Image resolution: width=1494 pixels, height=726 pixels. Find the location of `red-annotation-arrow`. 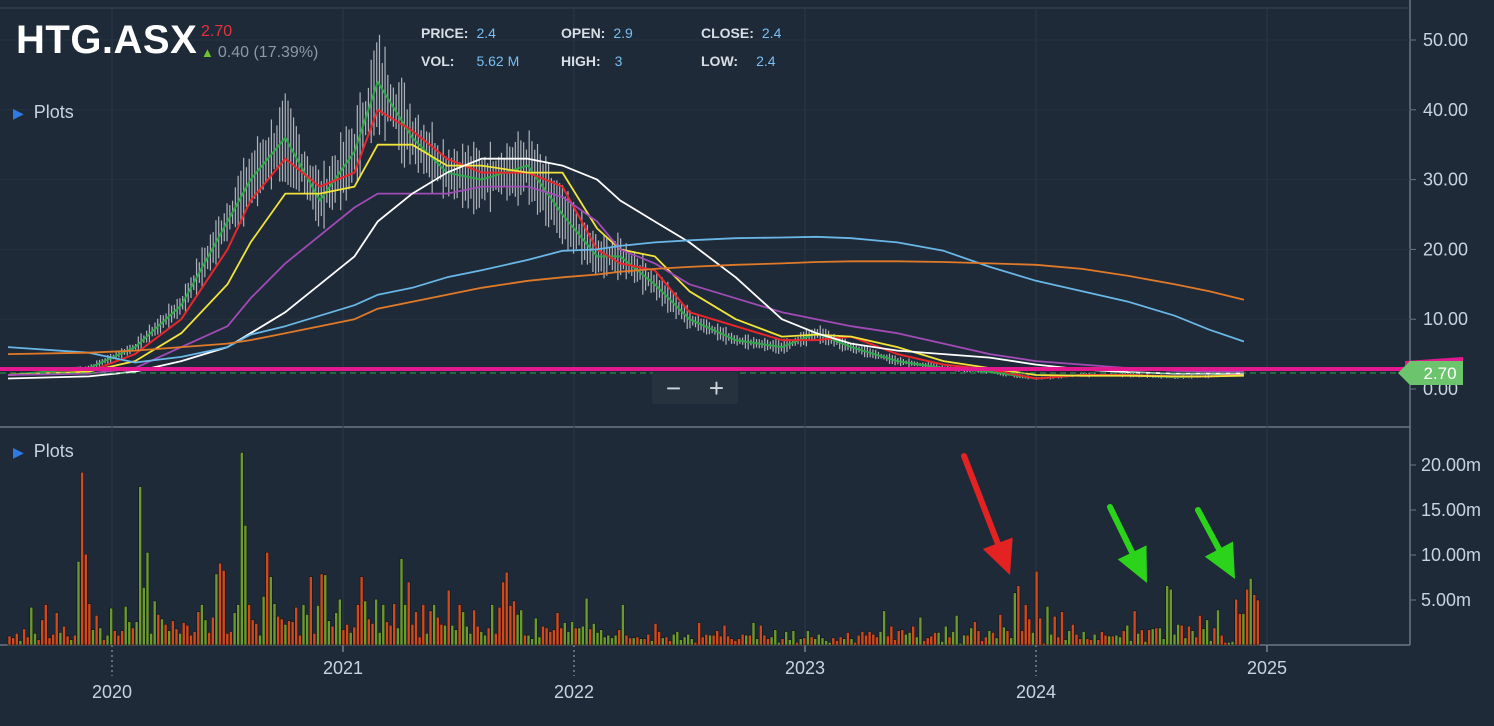

red-annotation-arrow is located at coordinates (983, 505).